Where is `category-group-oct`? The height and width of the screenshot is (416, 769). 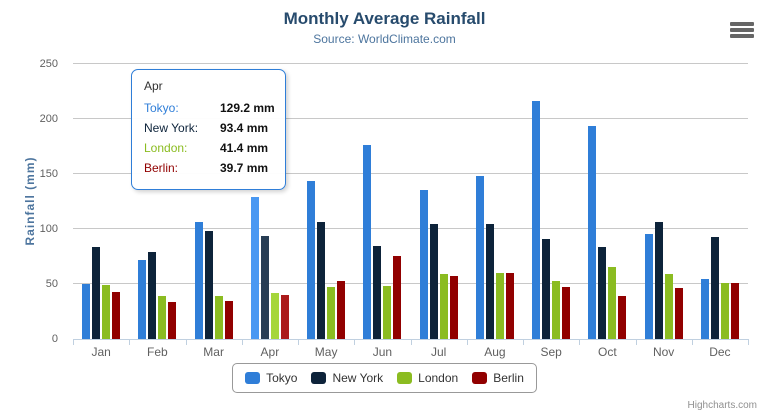
category-group-oct is located at coordinates (607, 201).